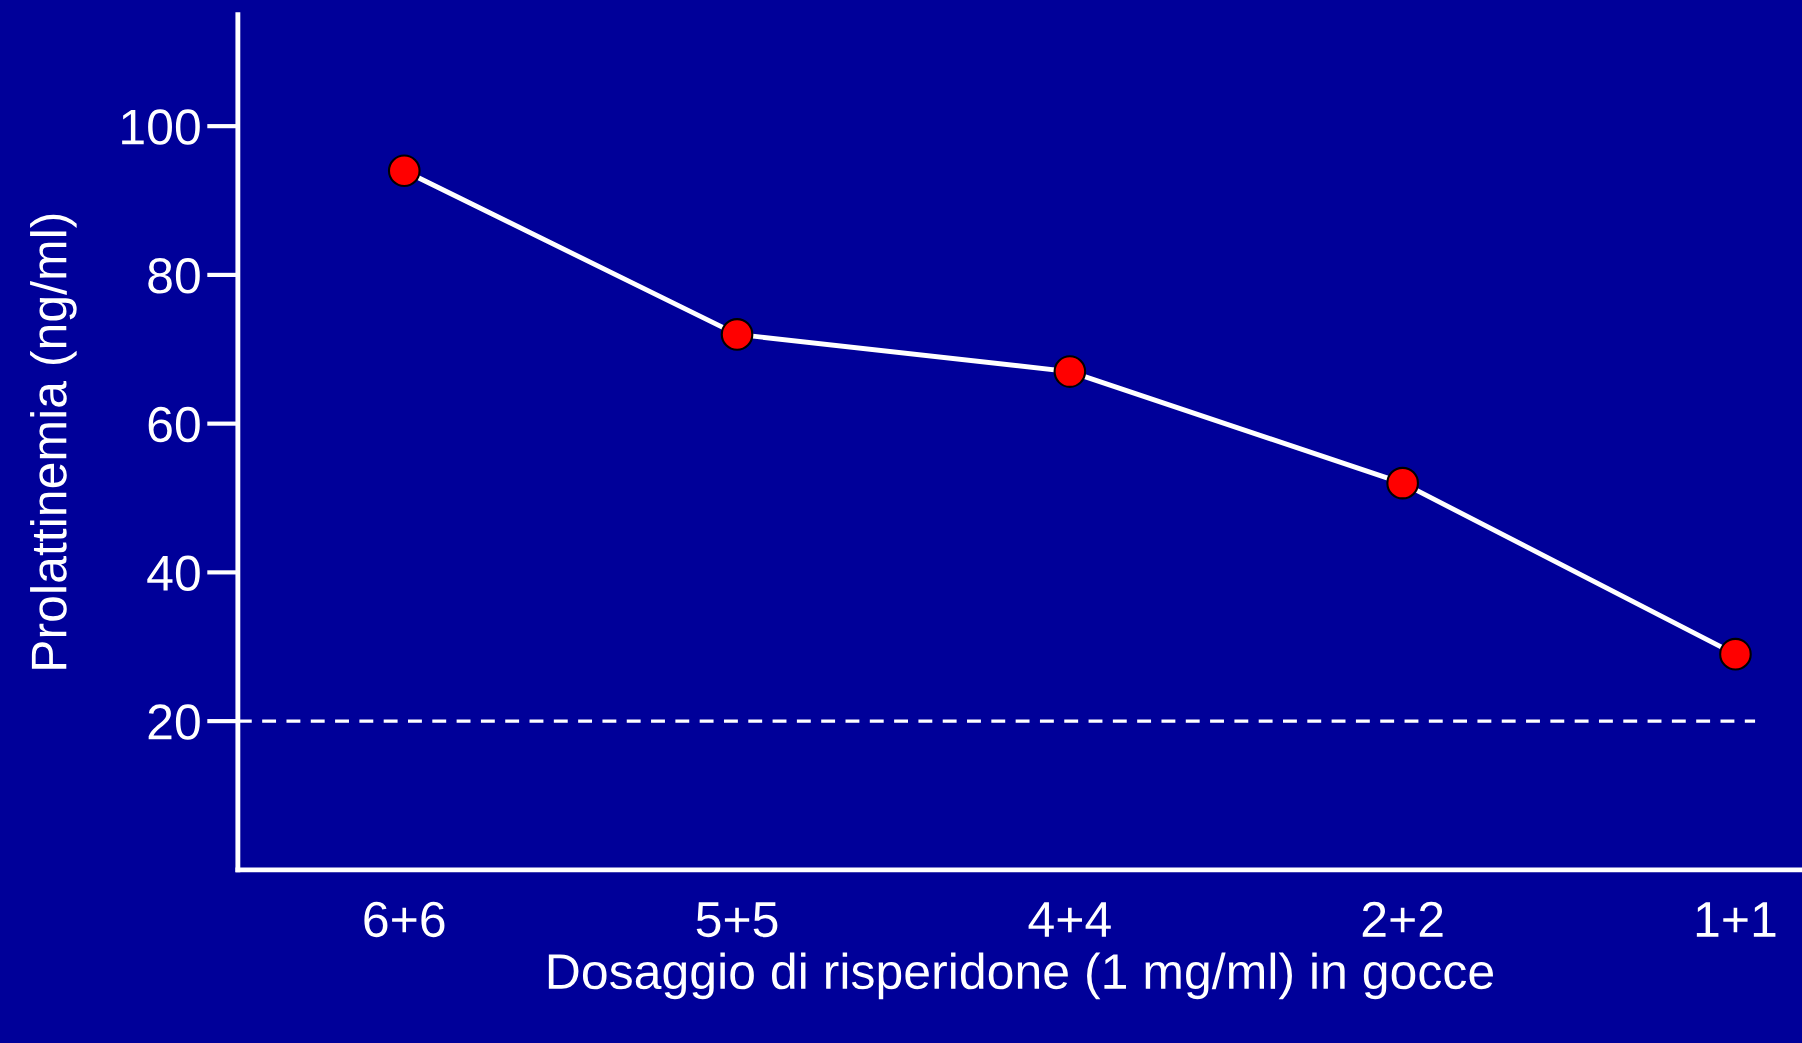 The height and width of the screenshot is (1043, 1802). I want to click on x-tick-label: 5+5, so click(737, 920).